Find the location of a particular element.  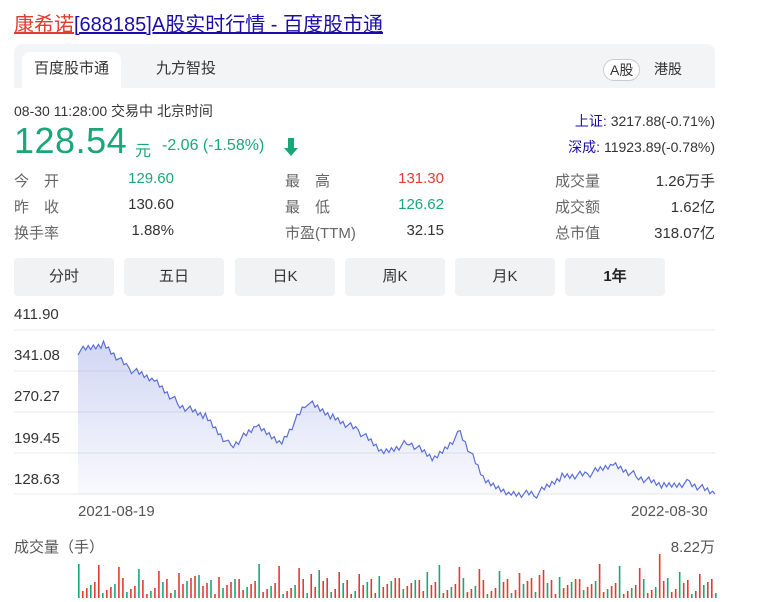

source-tab-bar: 百度股市通 九方智投 A股 港股 is located at coordinates (364, 66).